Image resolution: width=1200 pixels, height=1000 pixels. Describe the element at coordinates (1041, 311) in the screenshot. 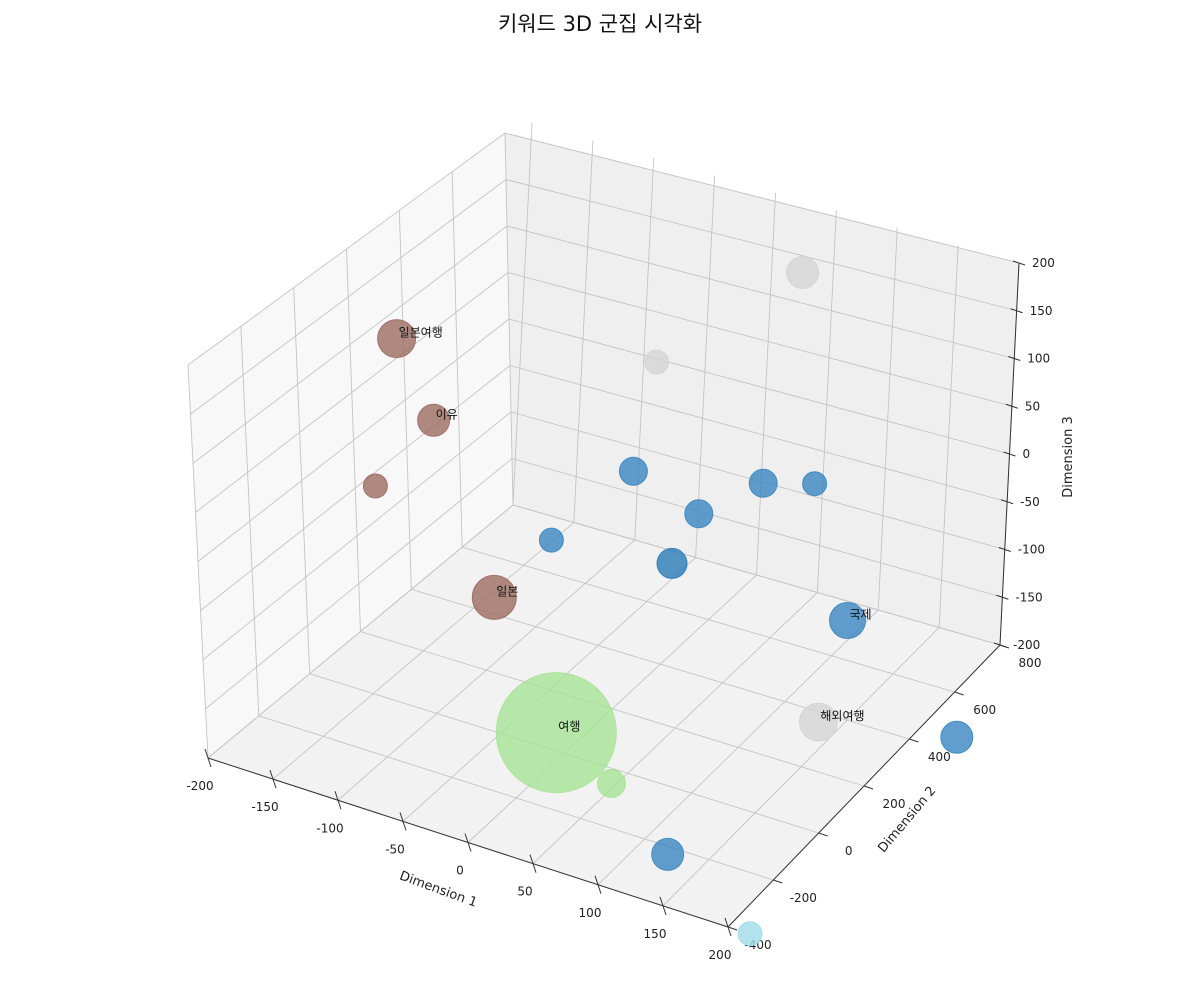

I see `z-tick-label: 150` at that location.